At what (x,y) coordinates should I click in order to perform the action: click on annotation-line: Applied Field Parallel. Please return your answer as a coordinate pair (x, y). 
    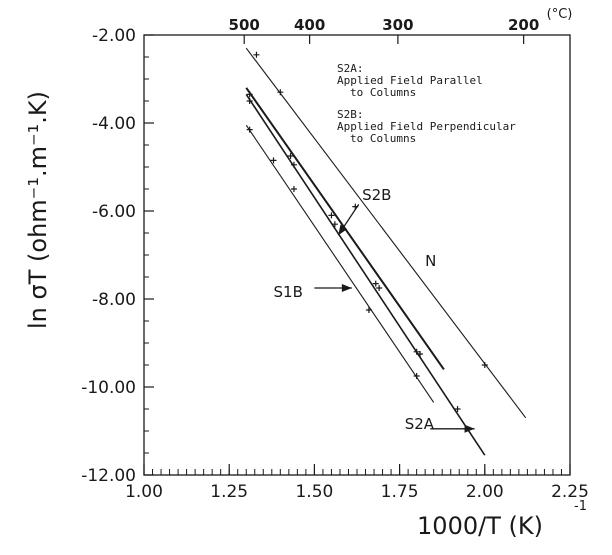
    Looking at the image, I should click on (410, 80).